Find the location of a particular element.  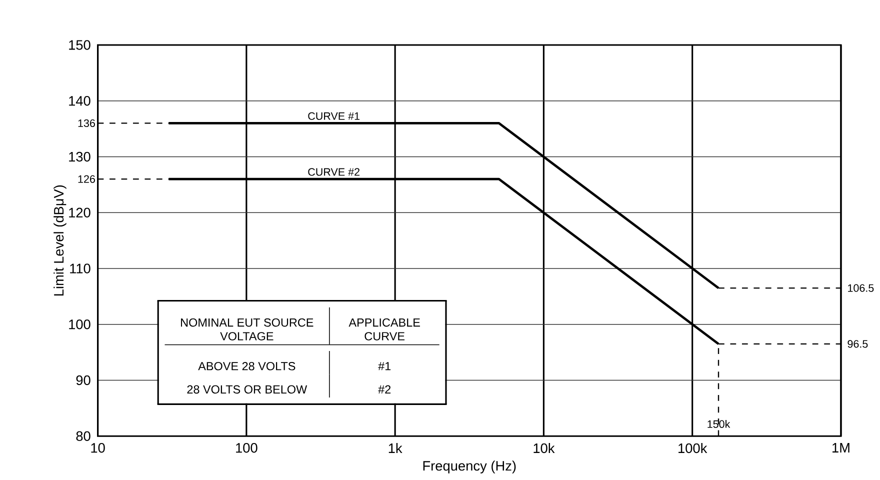

y-tick-label: 120 is located at coordinates (79, 213).